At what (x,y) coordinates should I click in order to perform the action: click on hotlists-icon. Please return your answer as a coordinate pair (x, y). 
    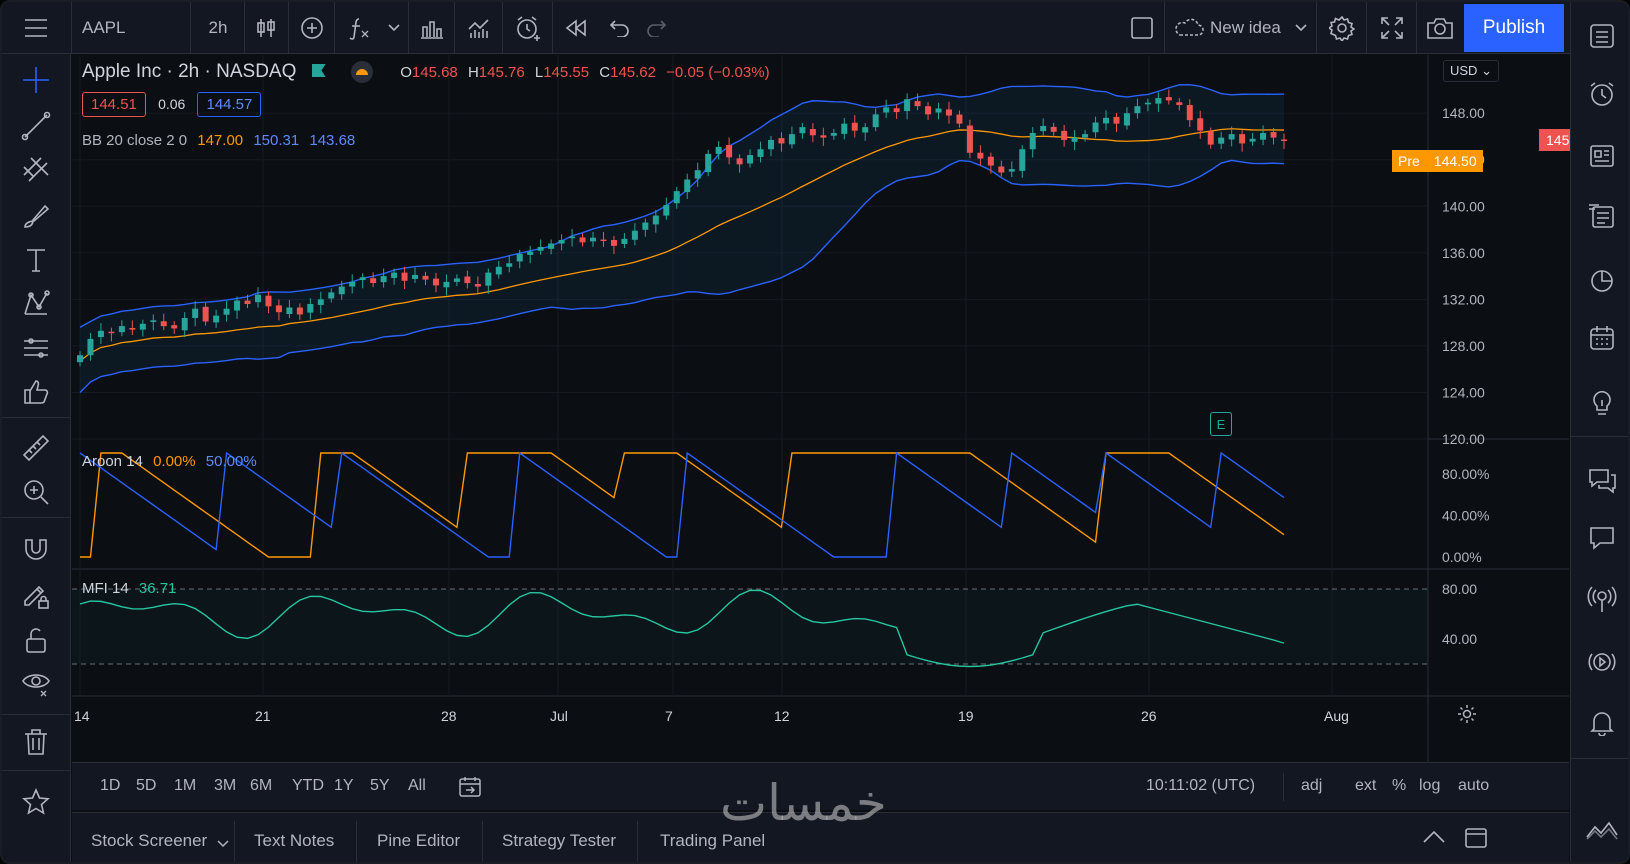
    Looking at the image, I should click on (1602, 280).